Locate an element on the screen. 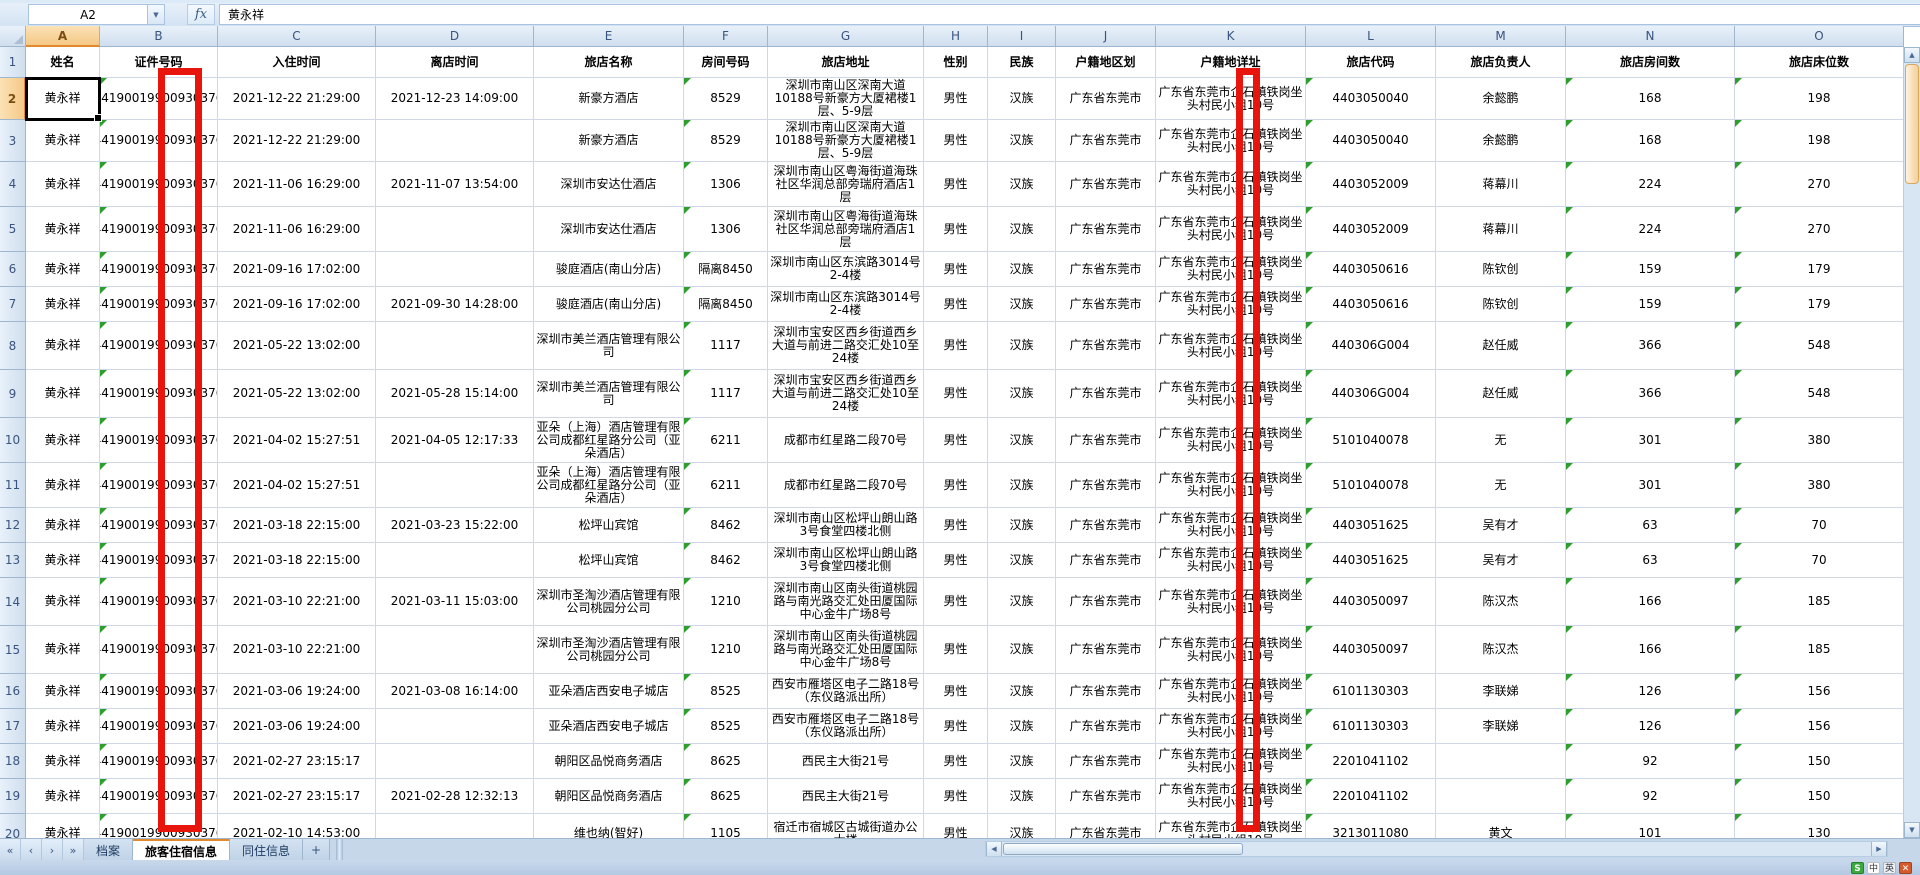 The height and width of the screenshot is (875, 1920). cell-G17: 西安市雁塔区电子二路18号（东仪路派出所） is located at coordinates (846, 726).